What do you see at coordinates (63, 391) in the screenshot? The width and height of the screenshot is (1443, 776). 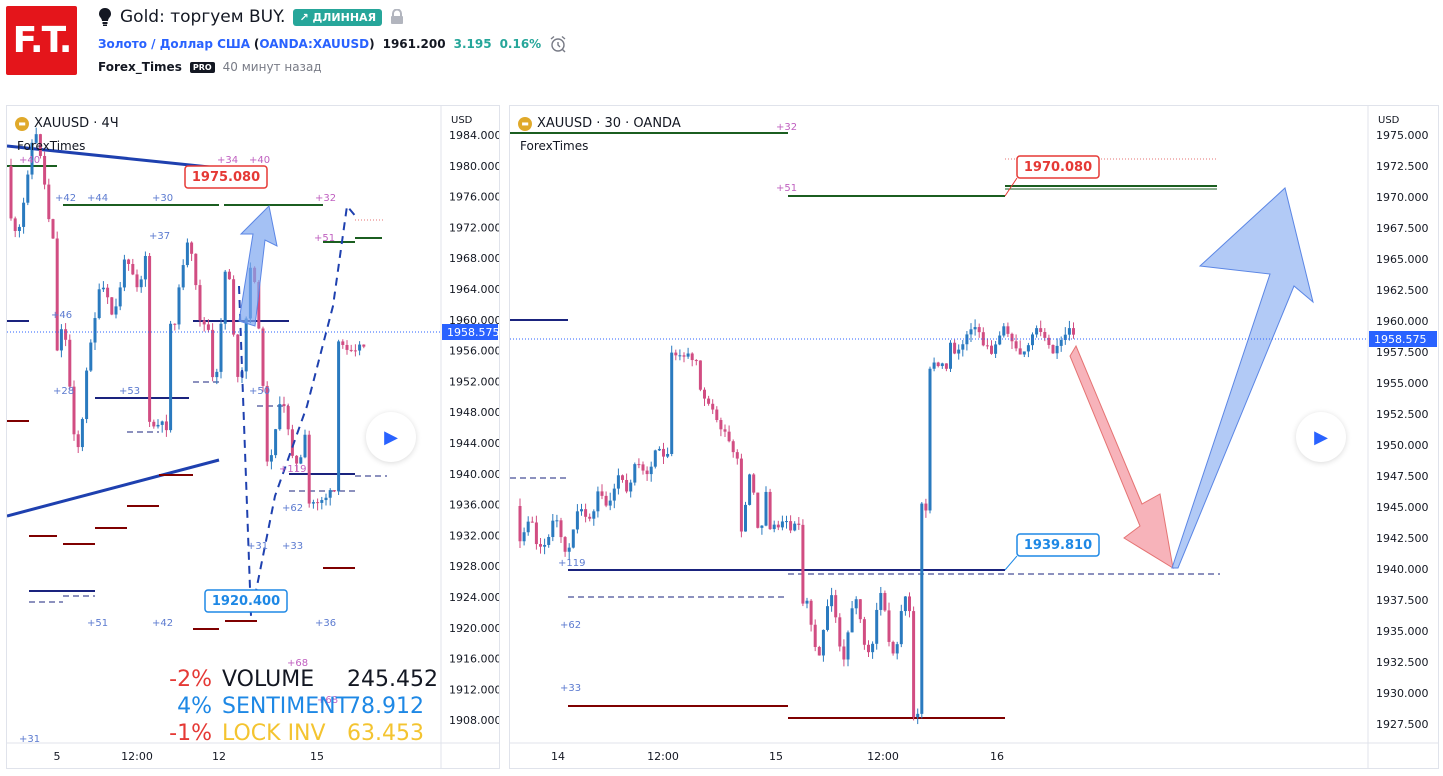 I see `left-marker-label: +28` at bounding box center [63, 391].